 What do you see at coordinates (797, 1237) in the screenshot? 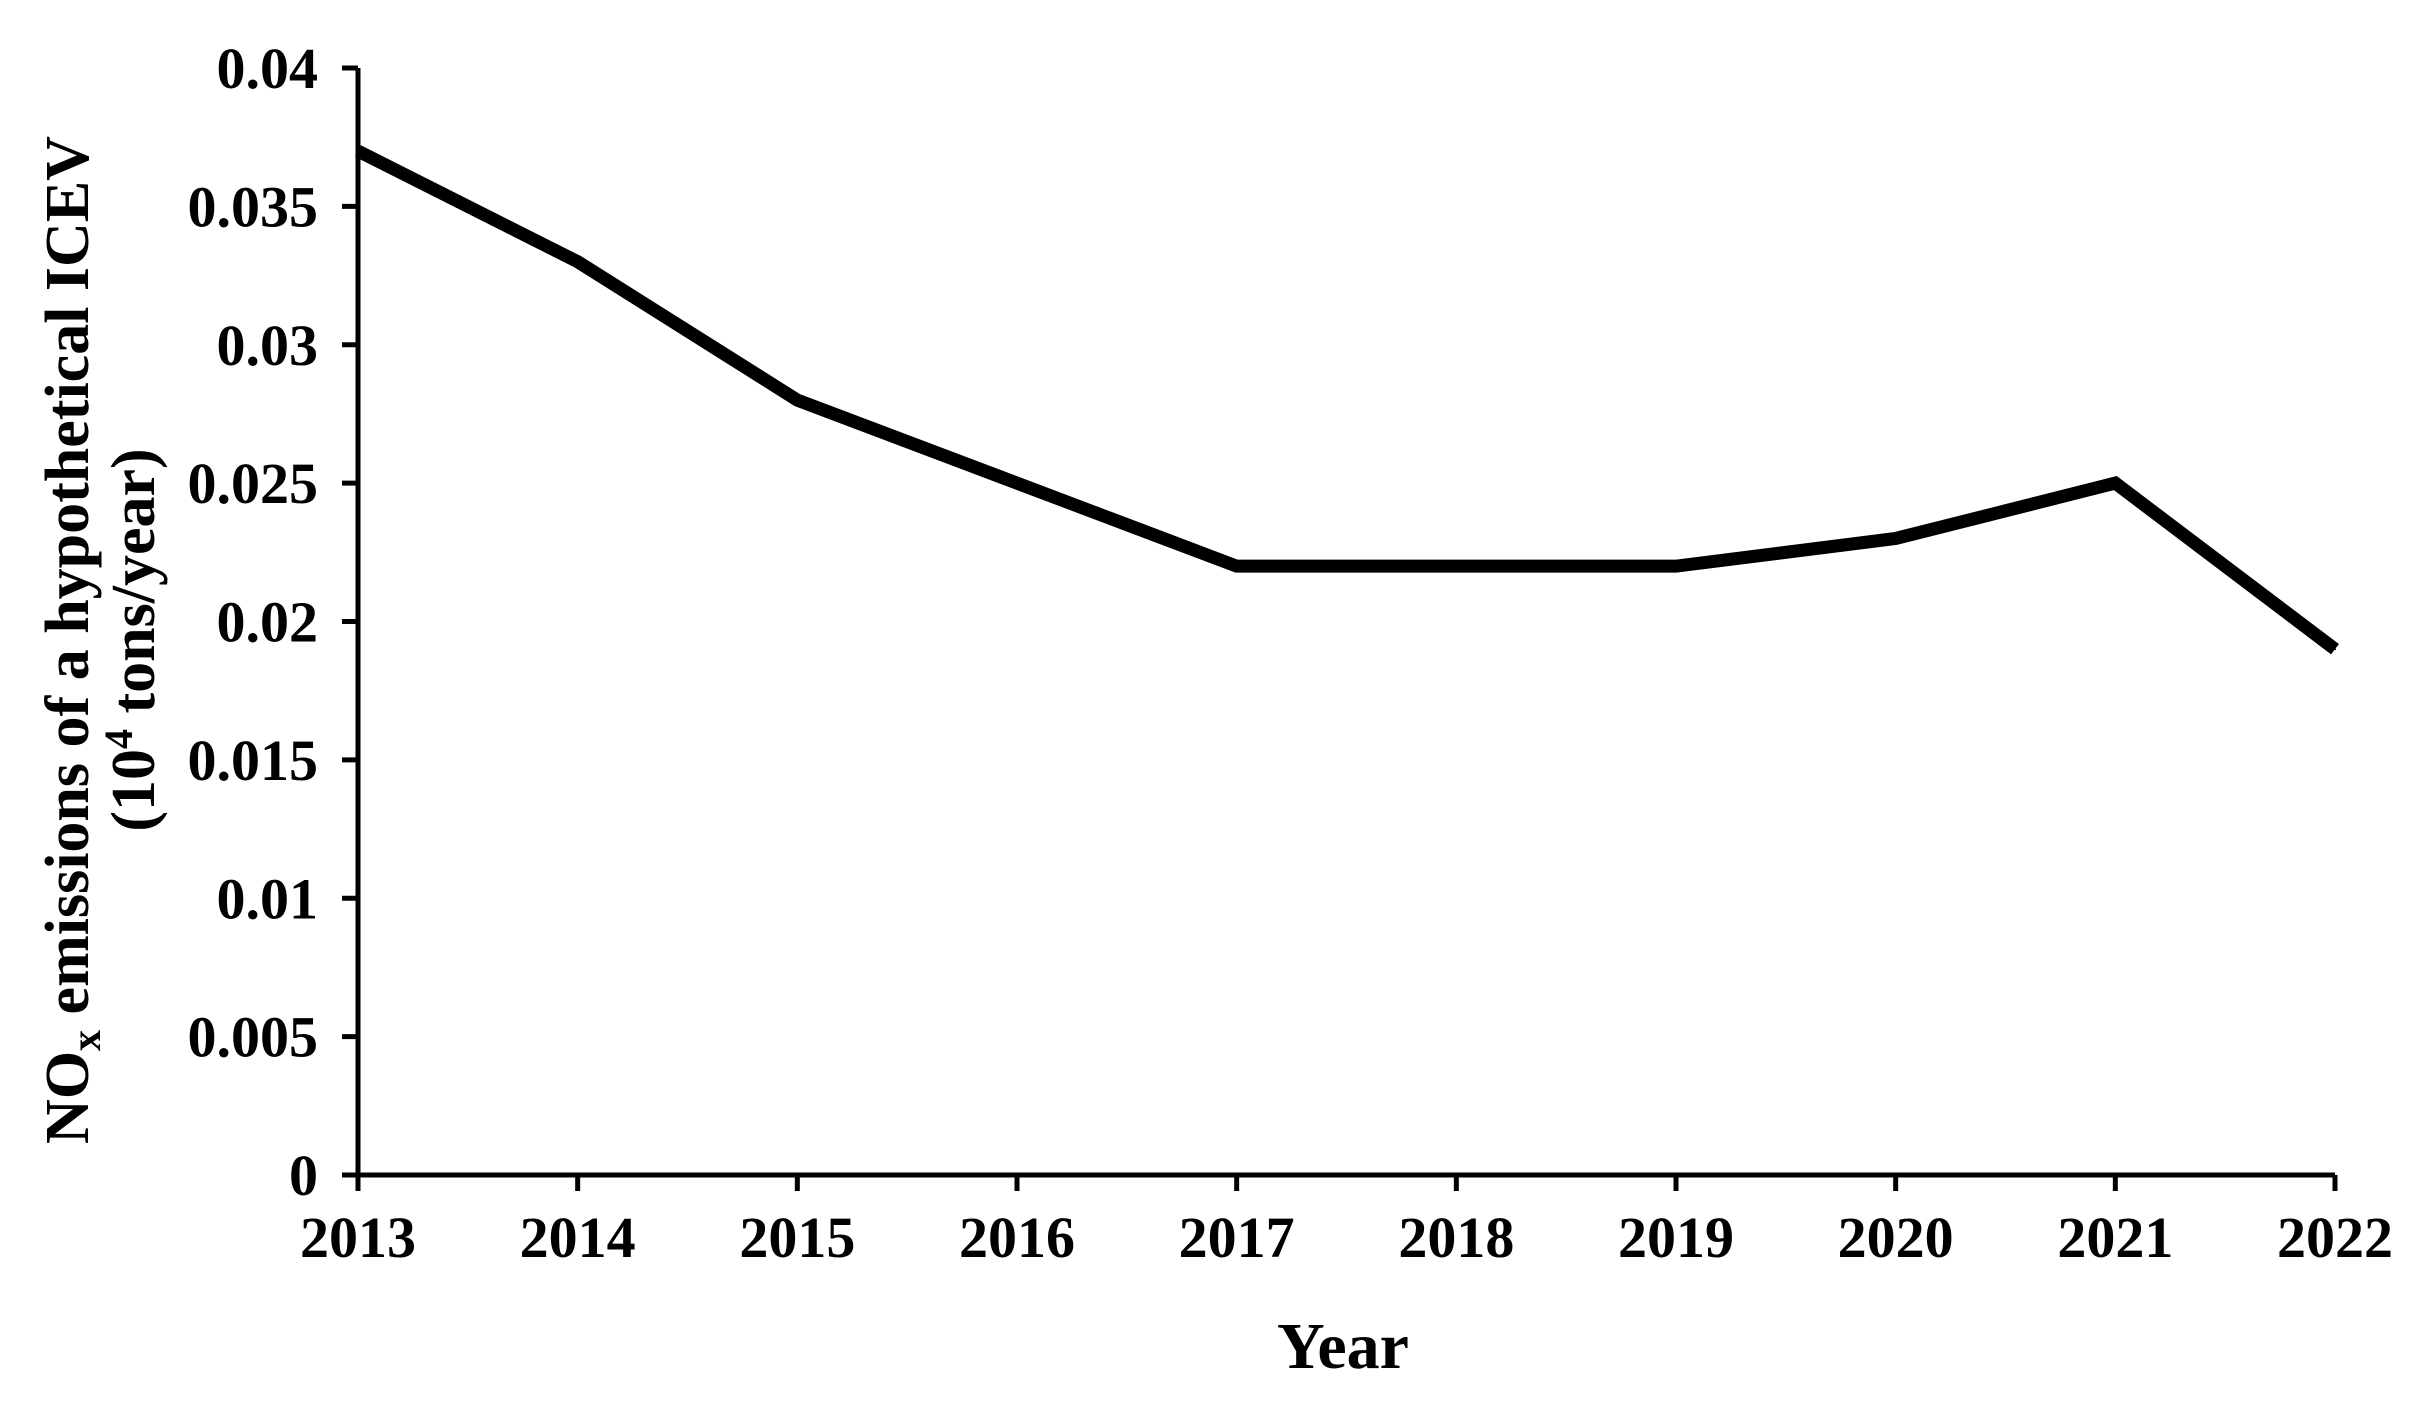
I see `x-tick-label: 2015` at bounding box center [797, 1237].